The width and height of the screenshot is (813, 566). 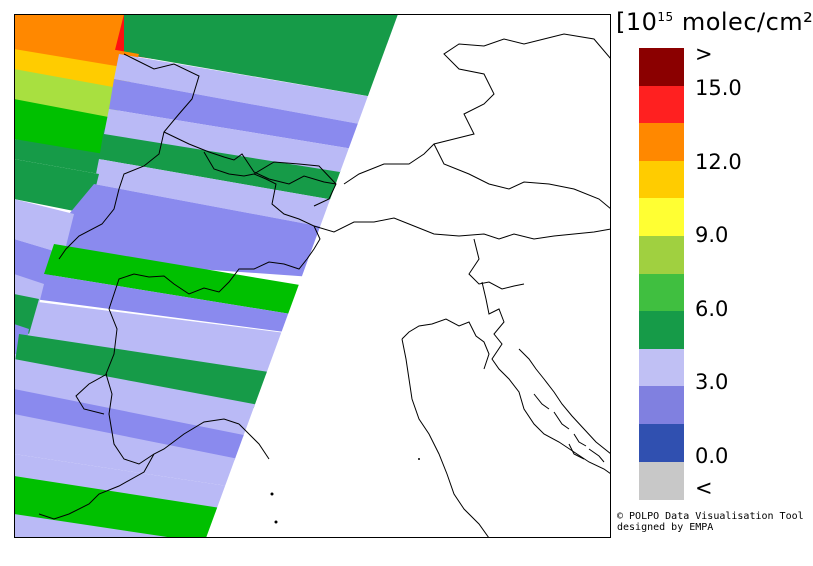 I want to click on colorbar-swatch-12-13.5, so click(x=661, y=179).